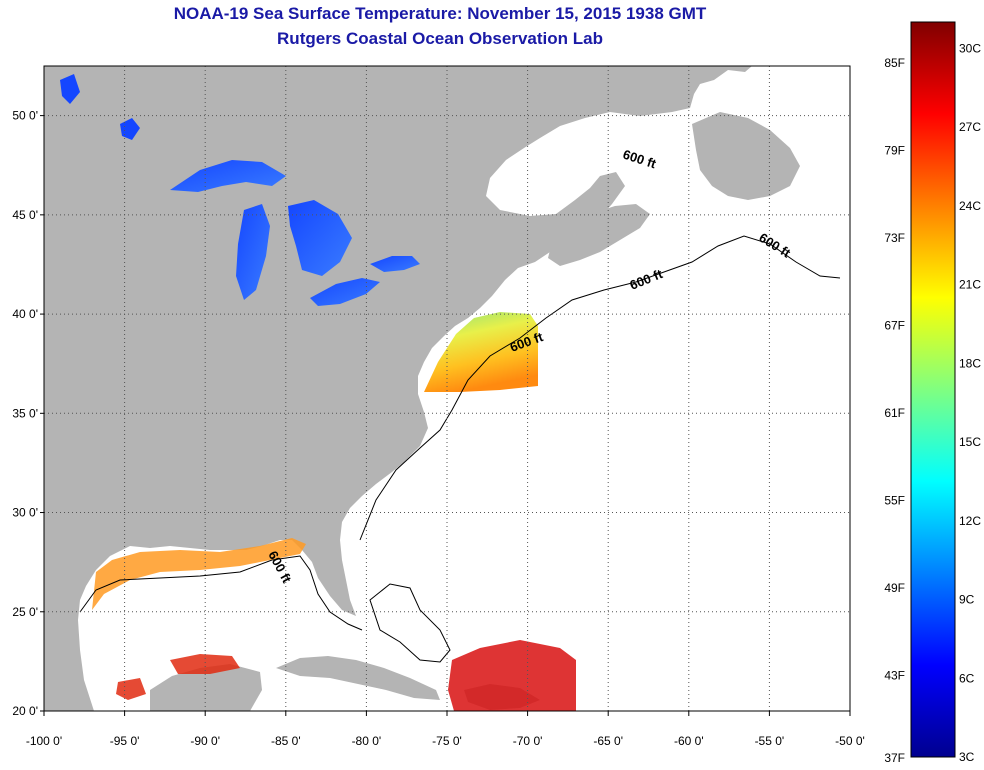 The height and width of the screenshot is (770, 984). Describe the element at coordinates (131, 689) in the screenshot. I see `sst-west-gulf-swath` at that location.